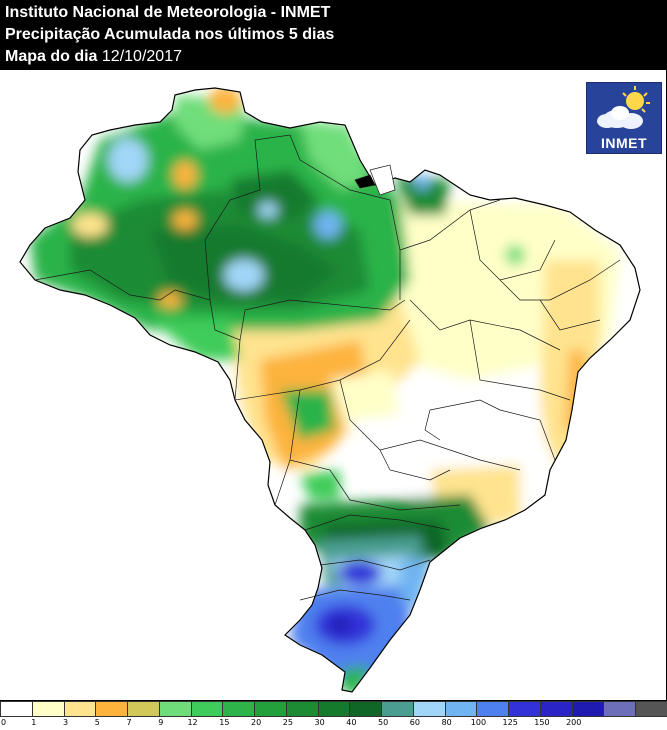  I want to click on legend-tick: 100, so click(478, 722).